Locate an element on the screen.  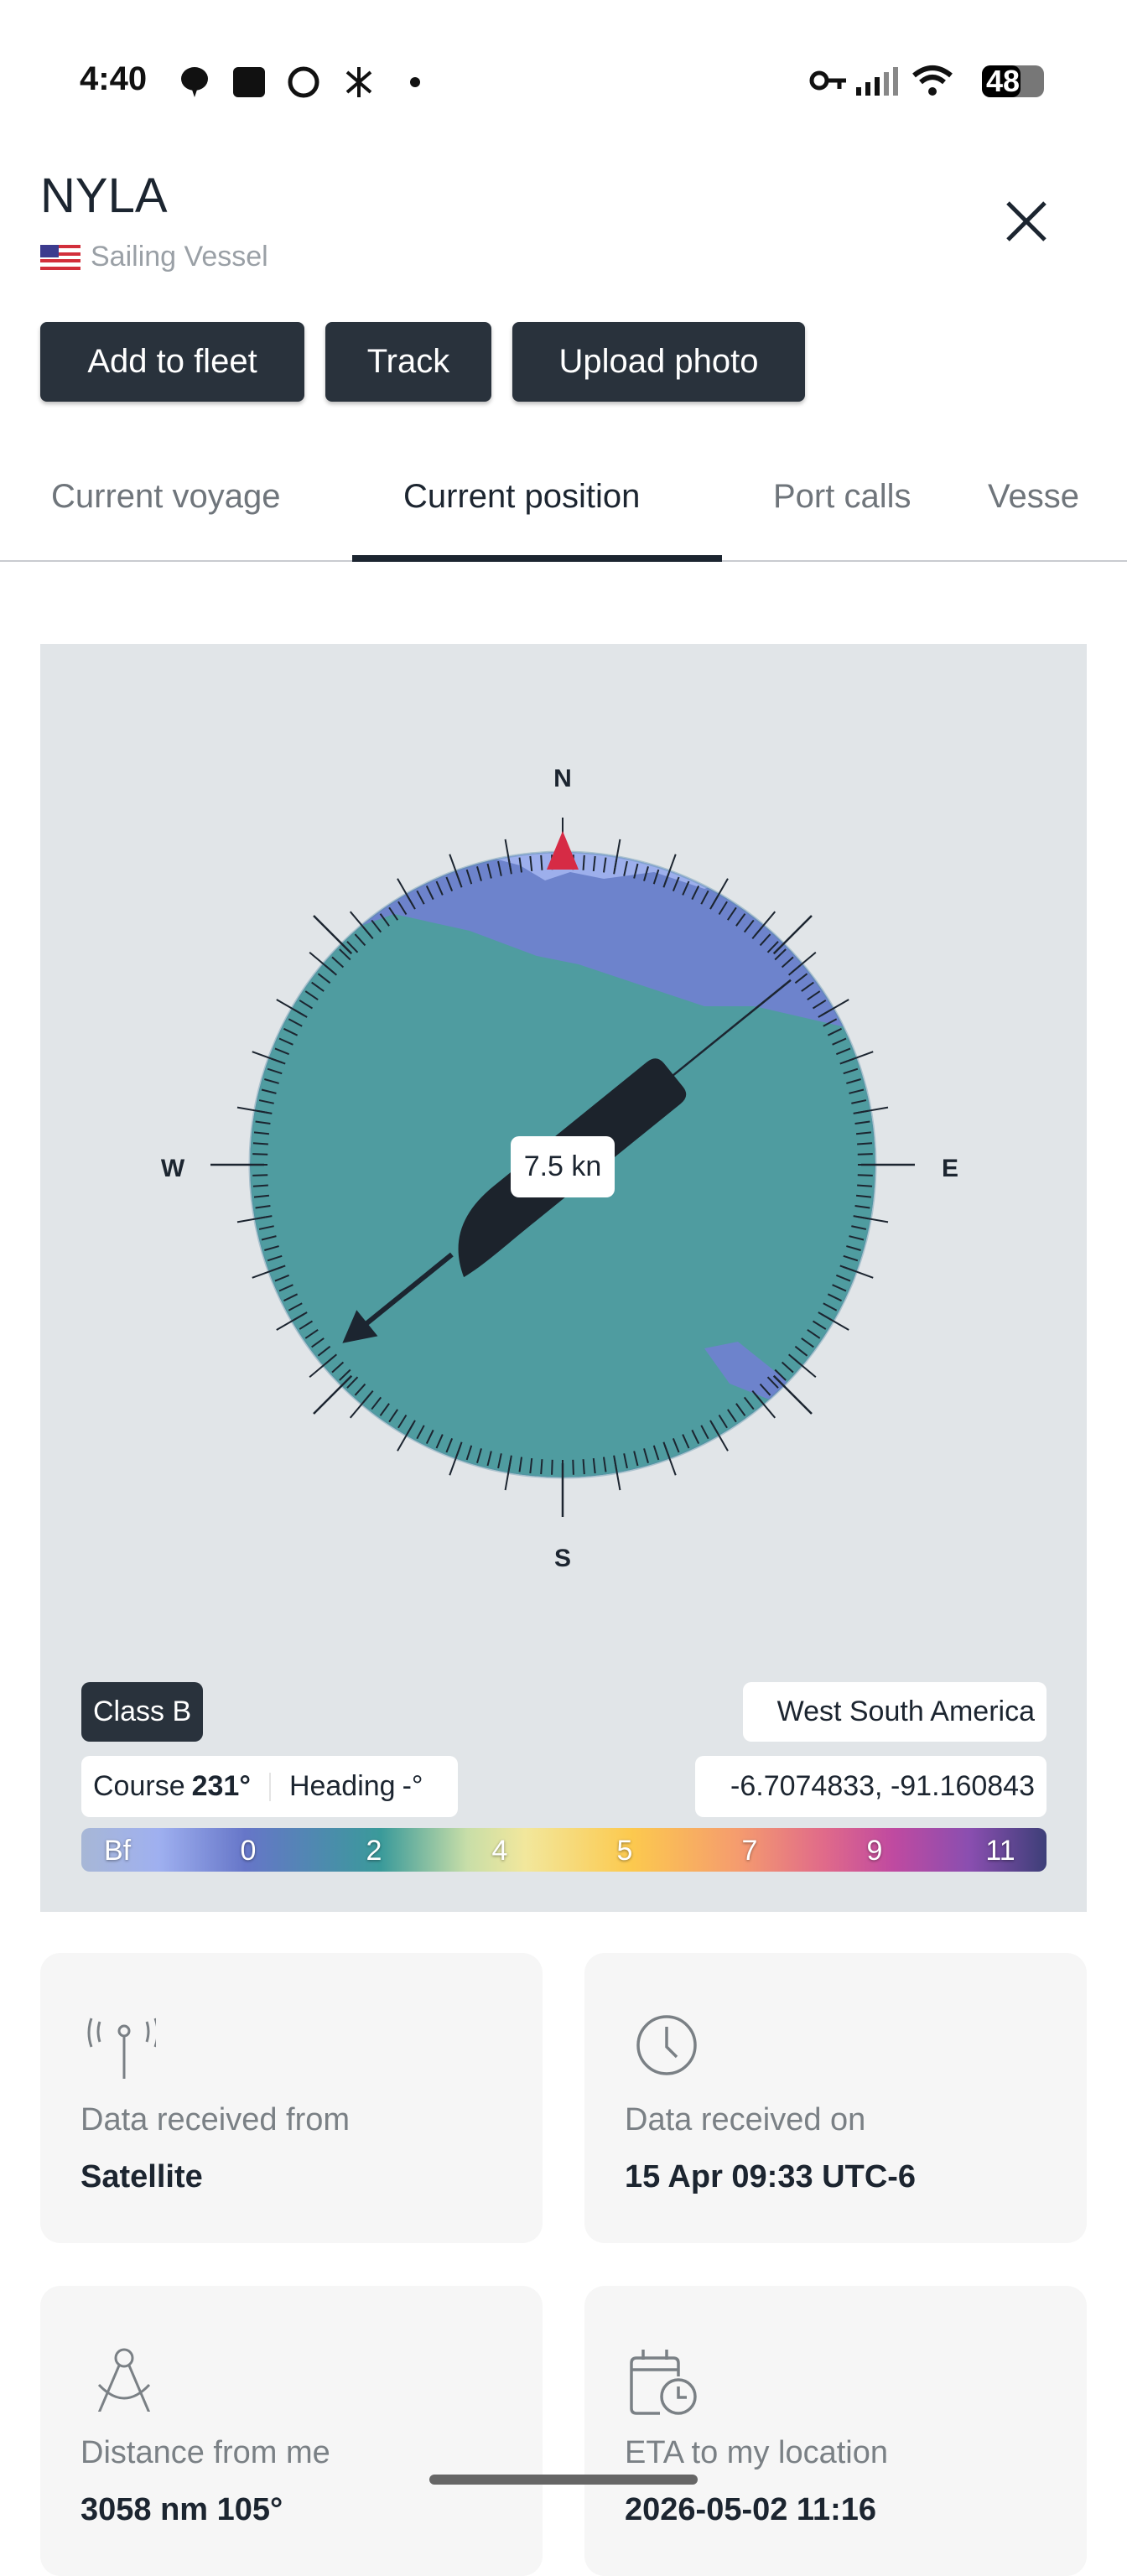
compass-south-label: S is located at coordinates (562, 1558).